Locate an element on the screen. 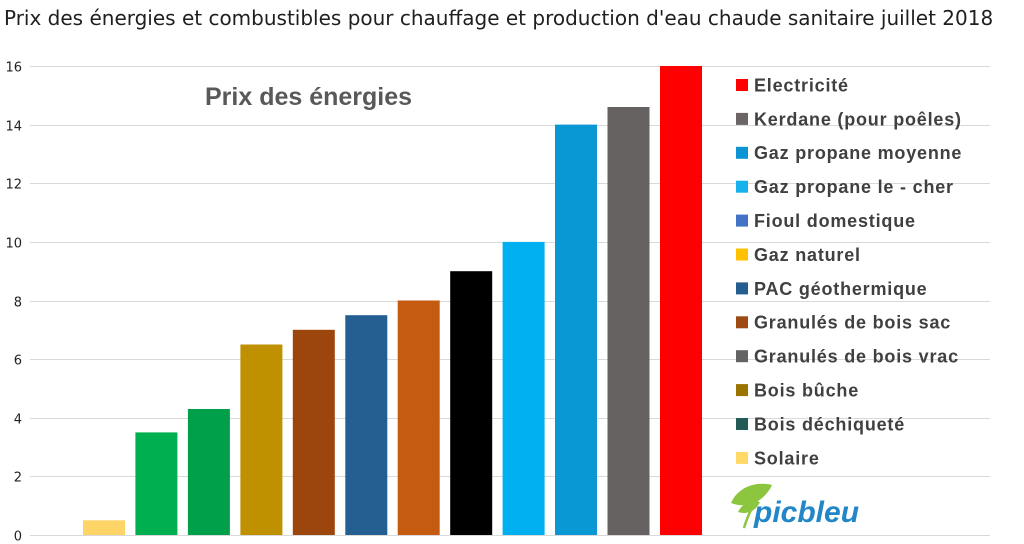  legend-item-electricite: Electricité is located at coordinates (792, 85).